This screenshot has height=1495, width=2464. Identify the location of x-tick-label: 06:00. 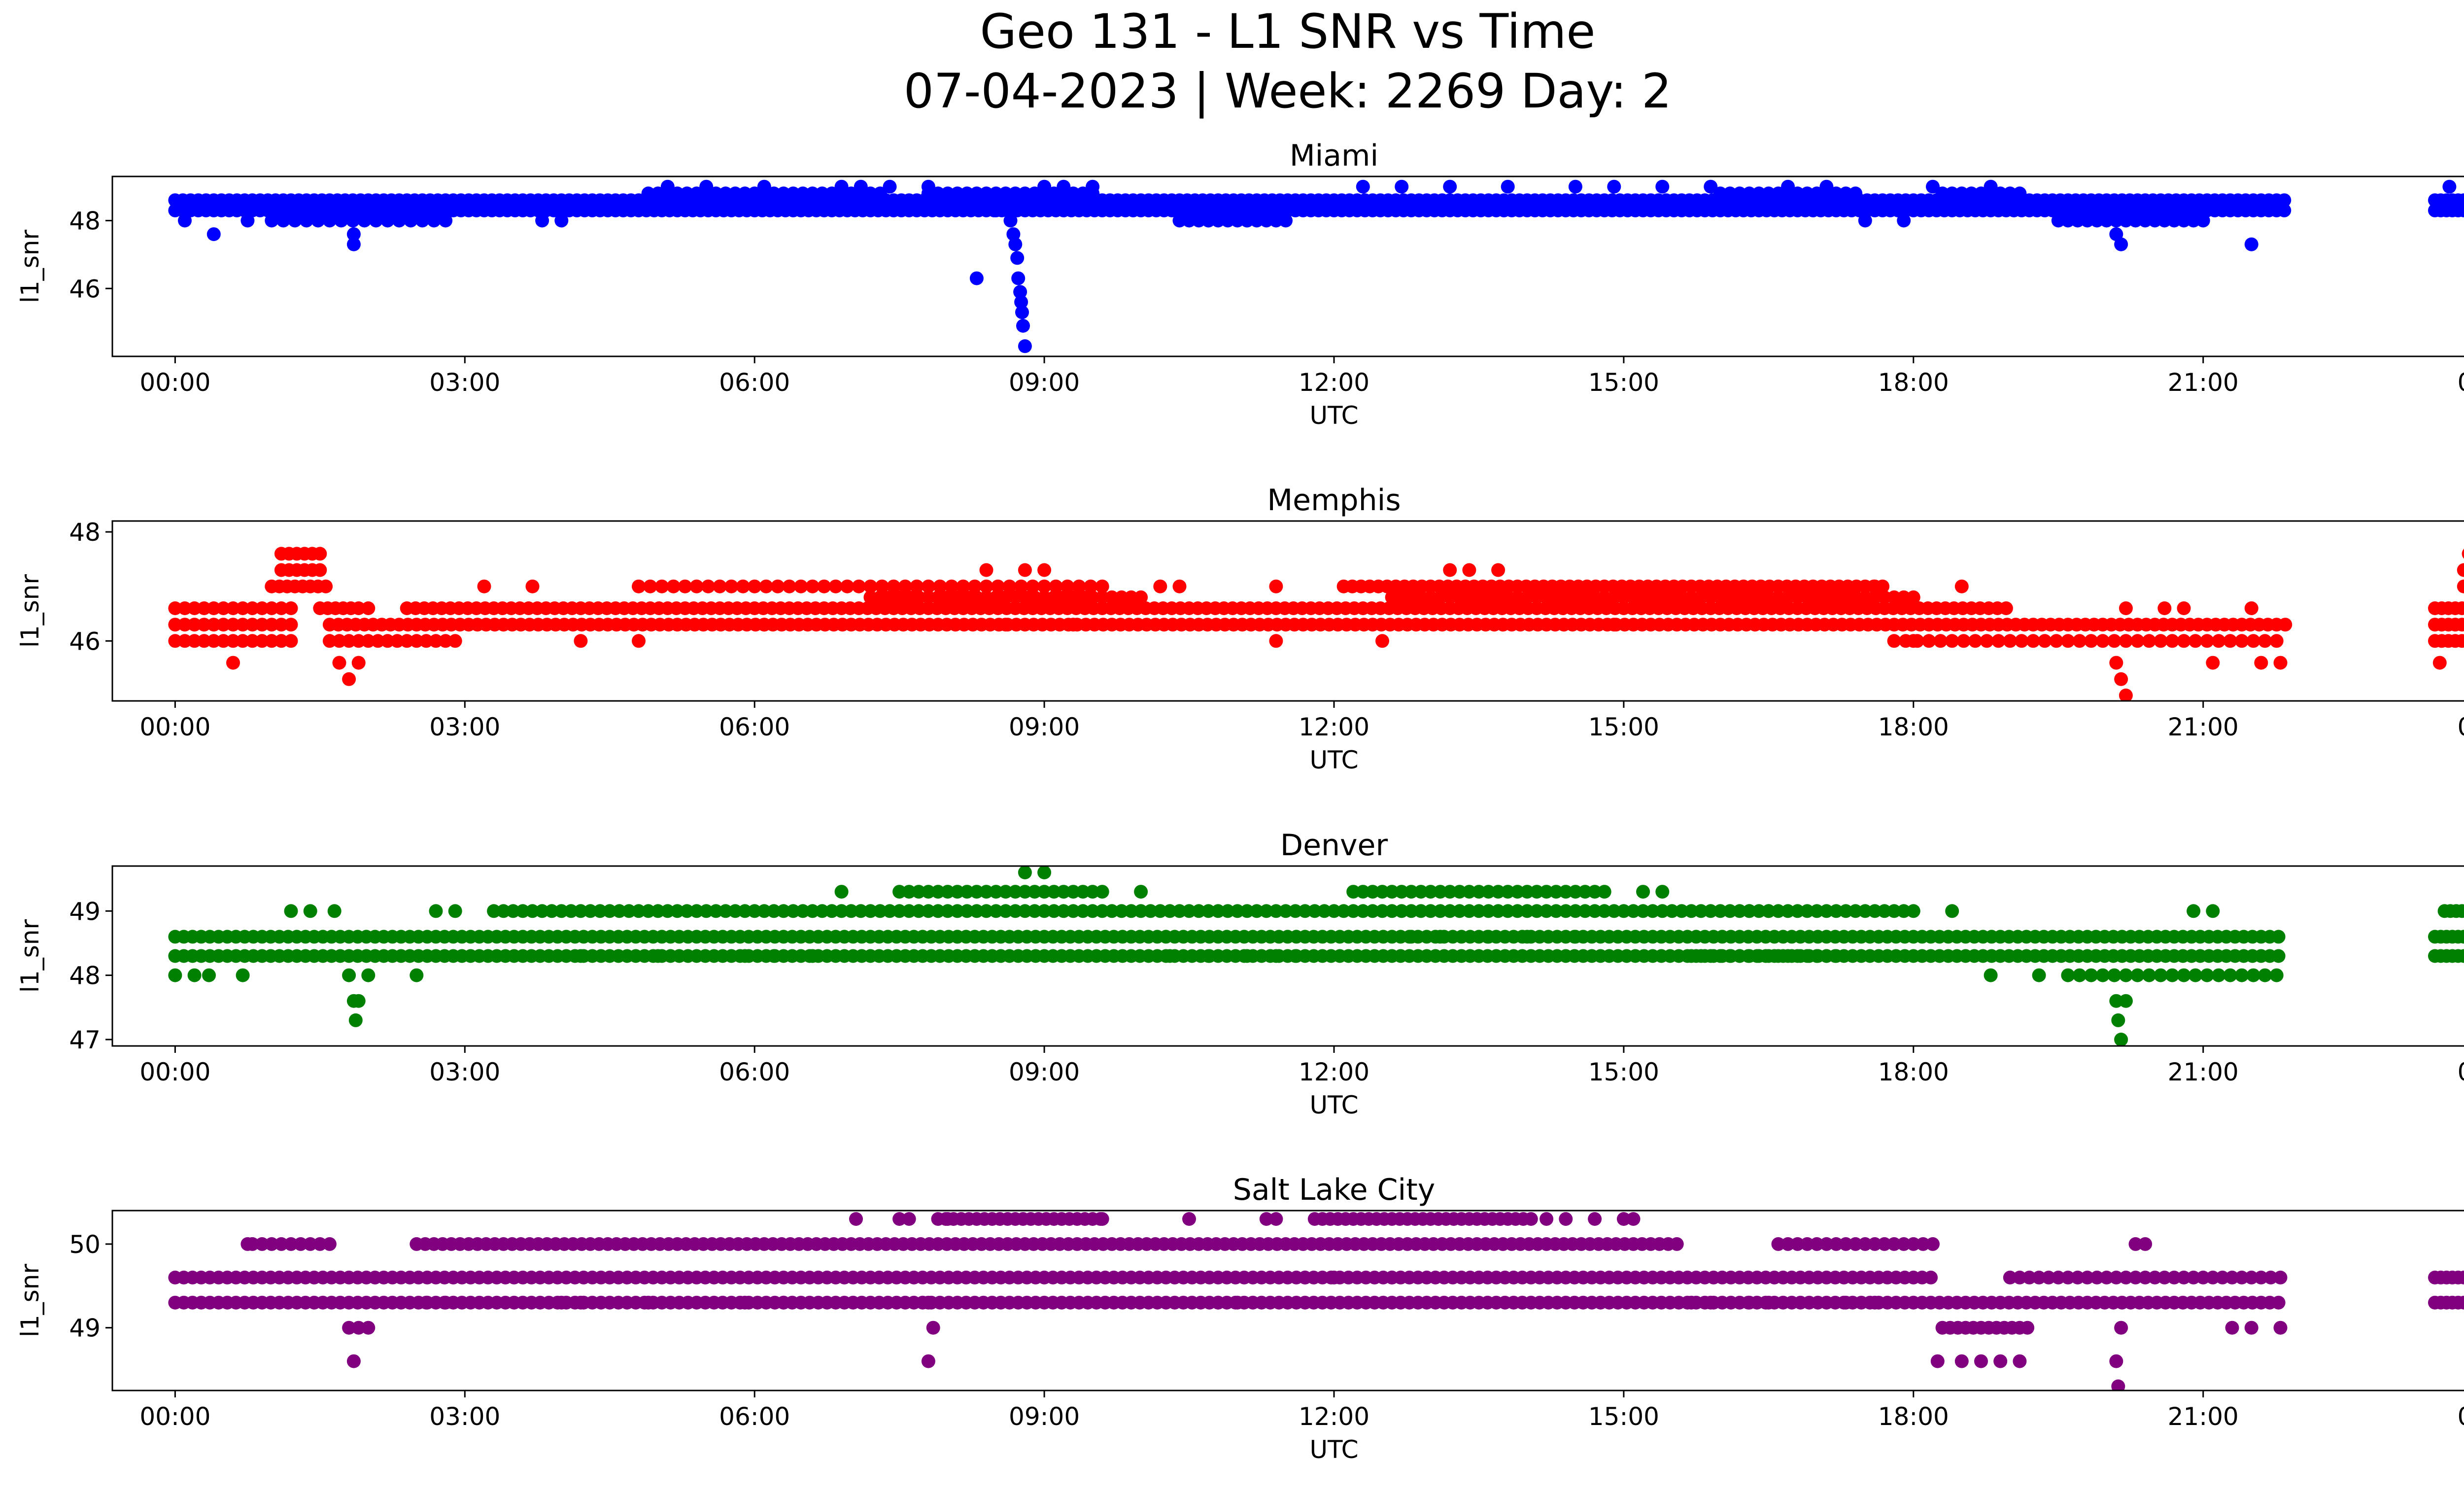
(754, 382).